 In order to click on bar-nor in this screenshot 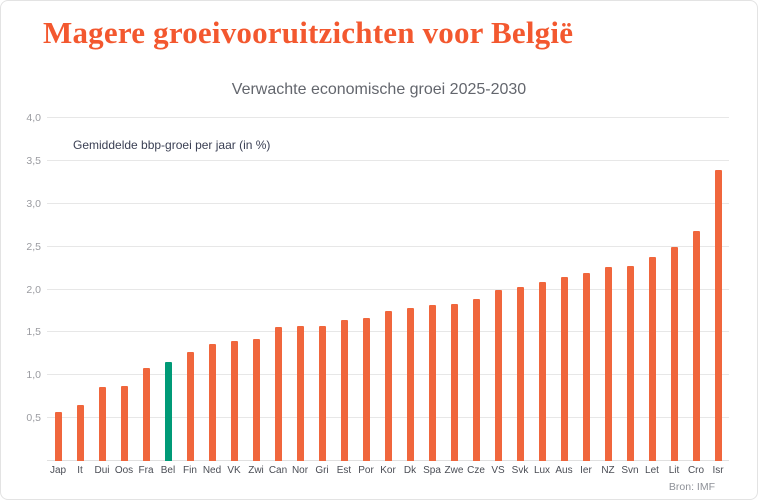, I will do `click(300, 393)`.